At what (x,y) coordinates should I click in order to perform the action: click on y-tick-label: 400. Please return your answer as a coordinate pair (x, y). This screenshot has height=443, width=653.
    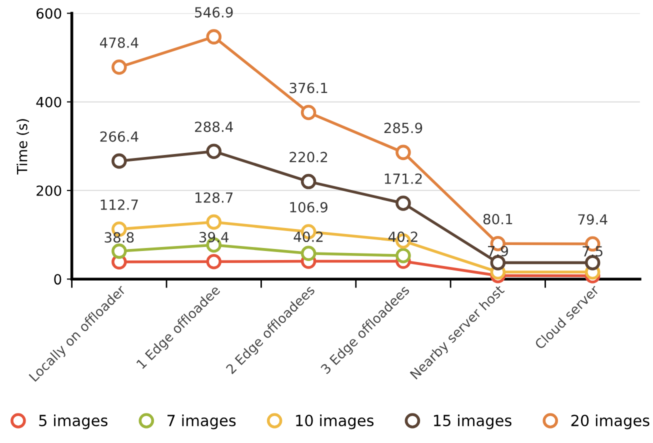
    Looking at the image, I should click on (49, 102).